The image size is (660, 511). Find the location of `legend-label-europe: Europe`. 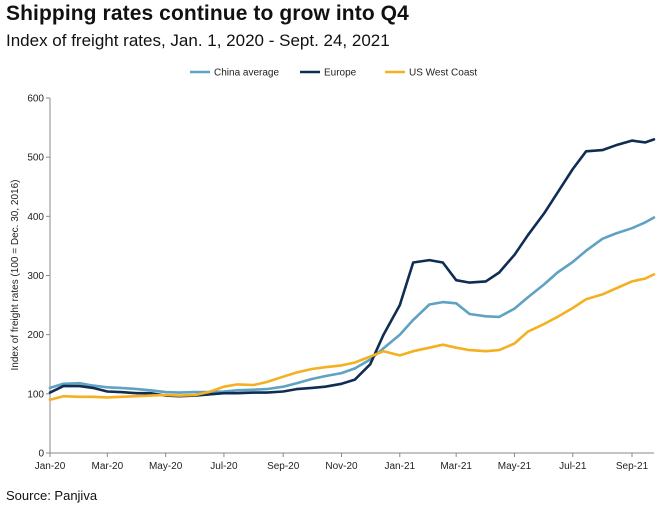

legend-label-europe: Europe is located at coordinates (340, 73).